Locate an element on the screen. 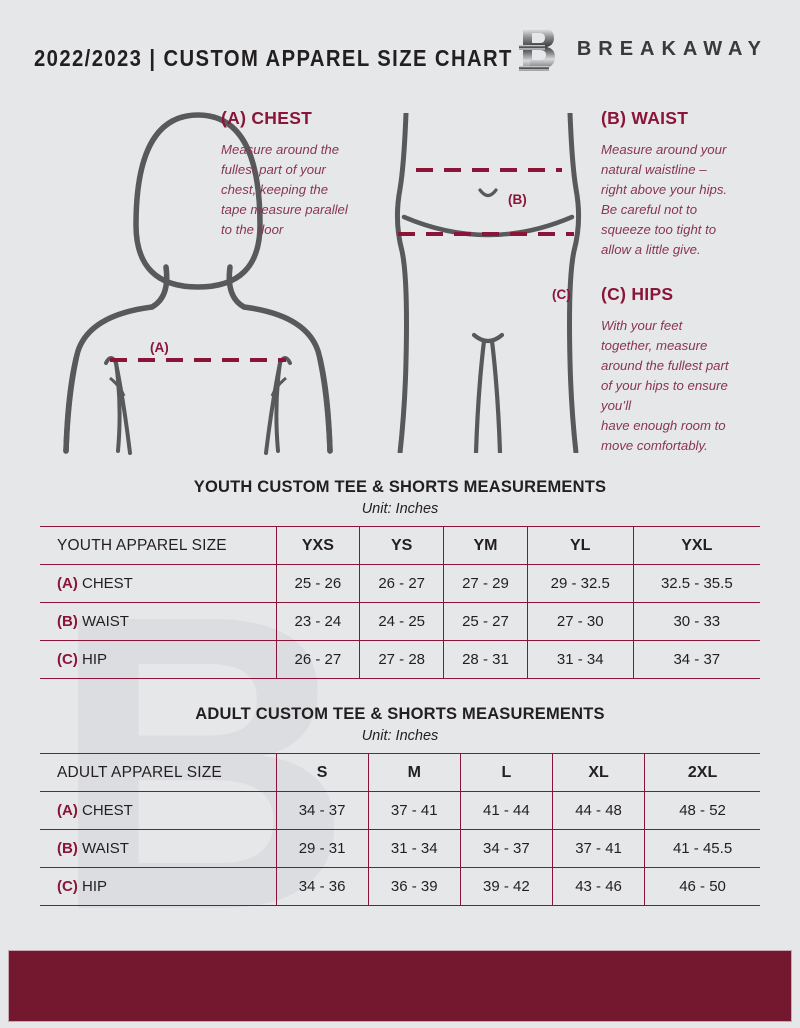 Image resolution: width=800 pixels, height=1028 pixels. adult-cell-hip-3: 43 - 46 is located at coordinates (598, 886).